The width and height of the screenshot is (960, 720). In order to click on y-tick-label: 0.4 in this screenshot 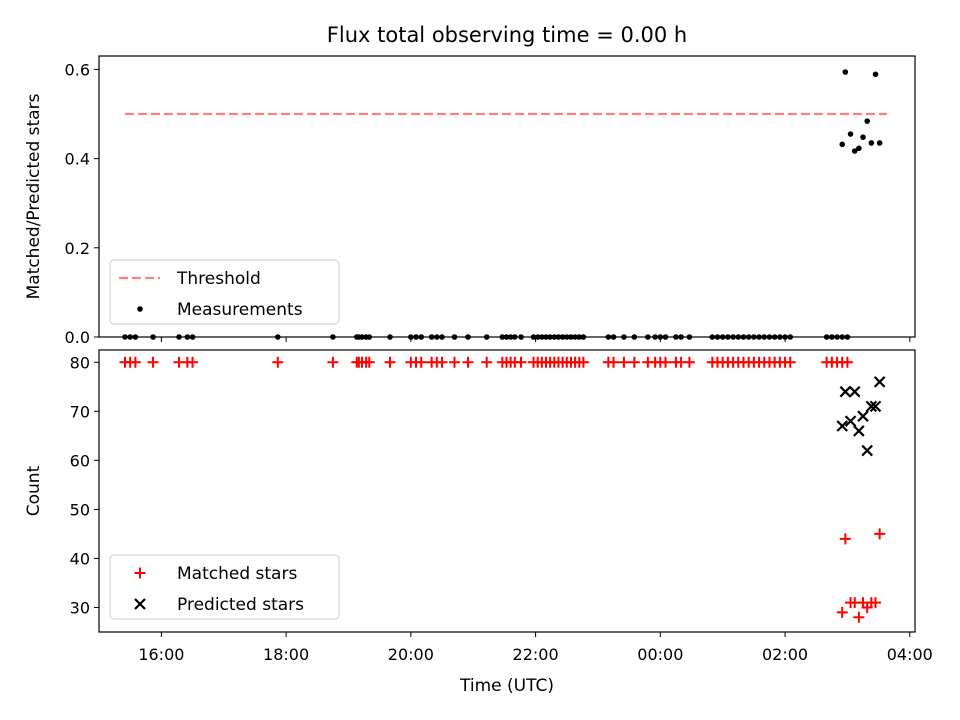, I will do `click(77, 159)`.